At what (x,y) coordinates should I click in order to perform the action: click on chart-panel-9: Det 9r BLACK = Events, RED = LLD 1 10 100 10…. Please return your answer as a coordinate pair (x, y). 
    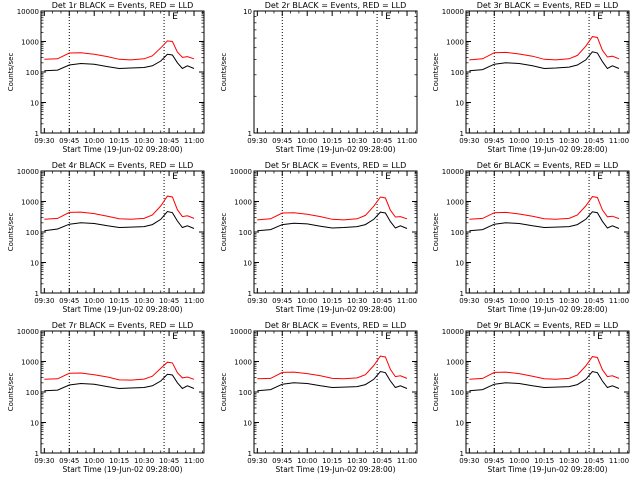
    Looking at the image, I should click on (531, 397).